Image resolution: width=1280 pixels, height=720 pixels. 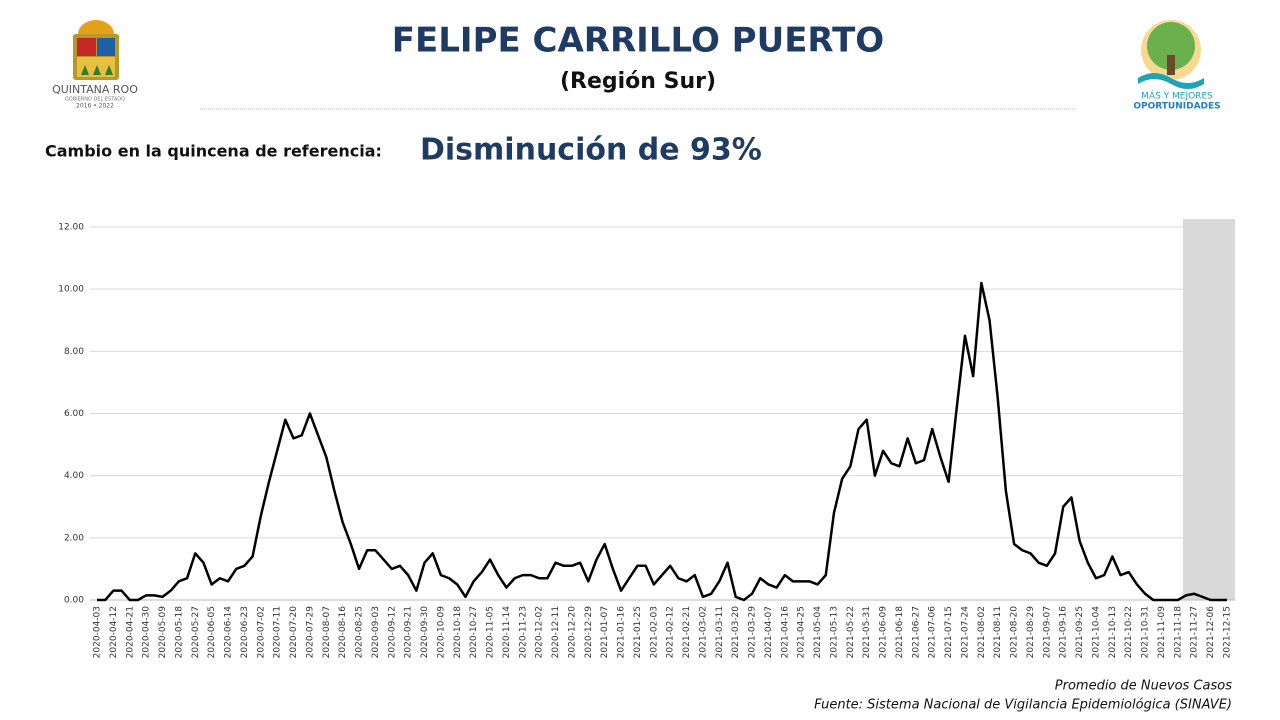 I want to click on x-tick-label: 2021-06-27, so click(x=916, y=632).